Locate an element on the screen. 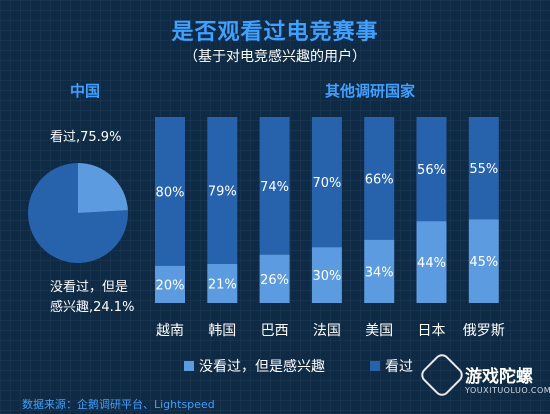 The height and width of the screenshot is (414, 550). x-tick-label: 俄罗斯 is located at coordinates (484, 331).